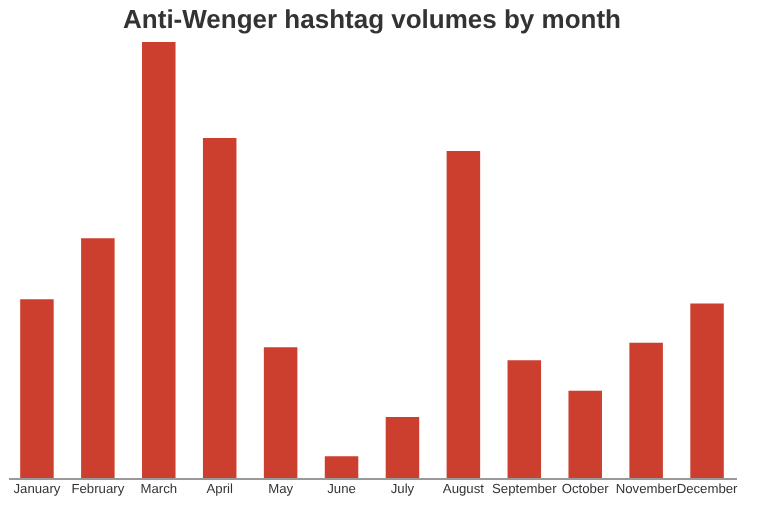  Describe the element at coordinates (372, 19) in the screenshot. I see `chart-title: Anti-Wenger hashtag volumes by month` at that location.